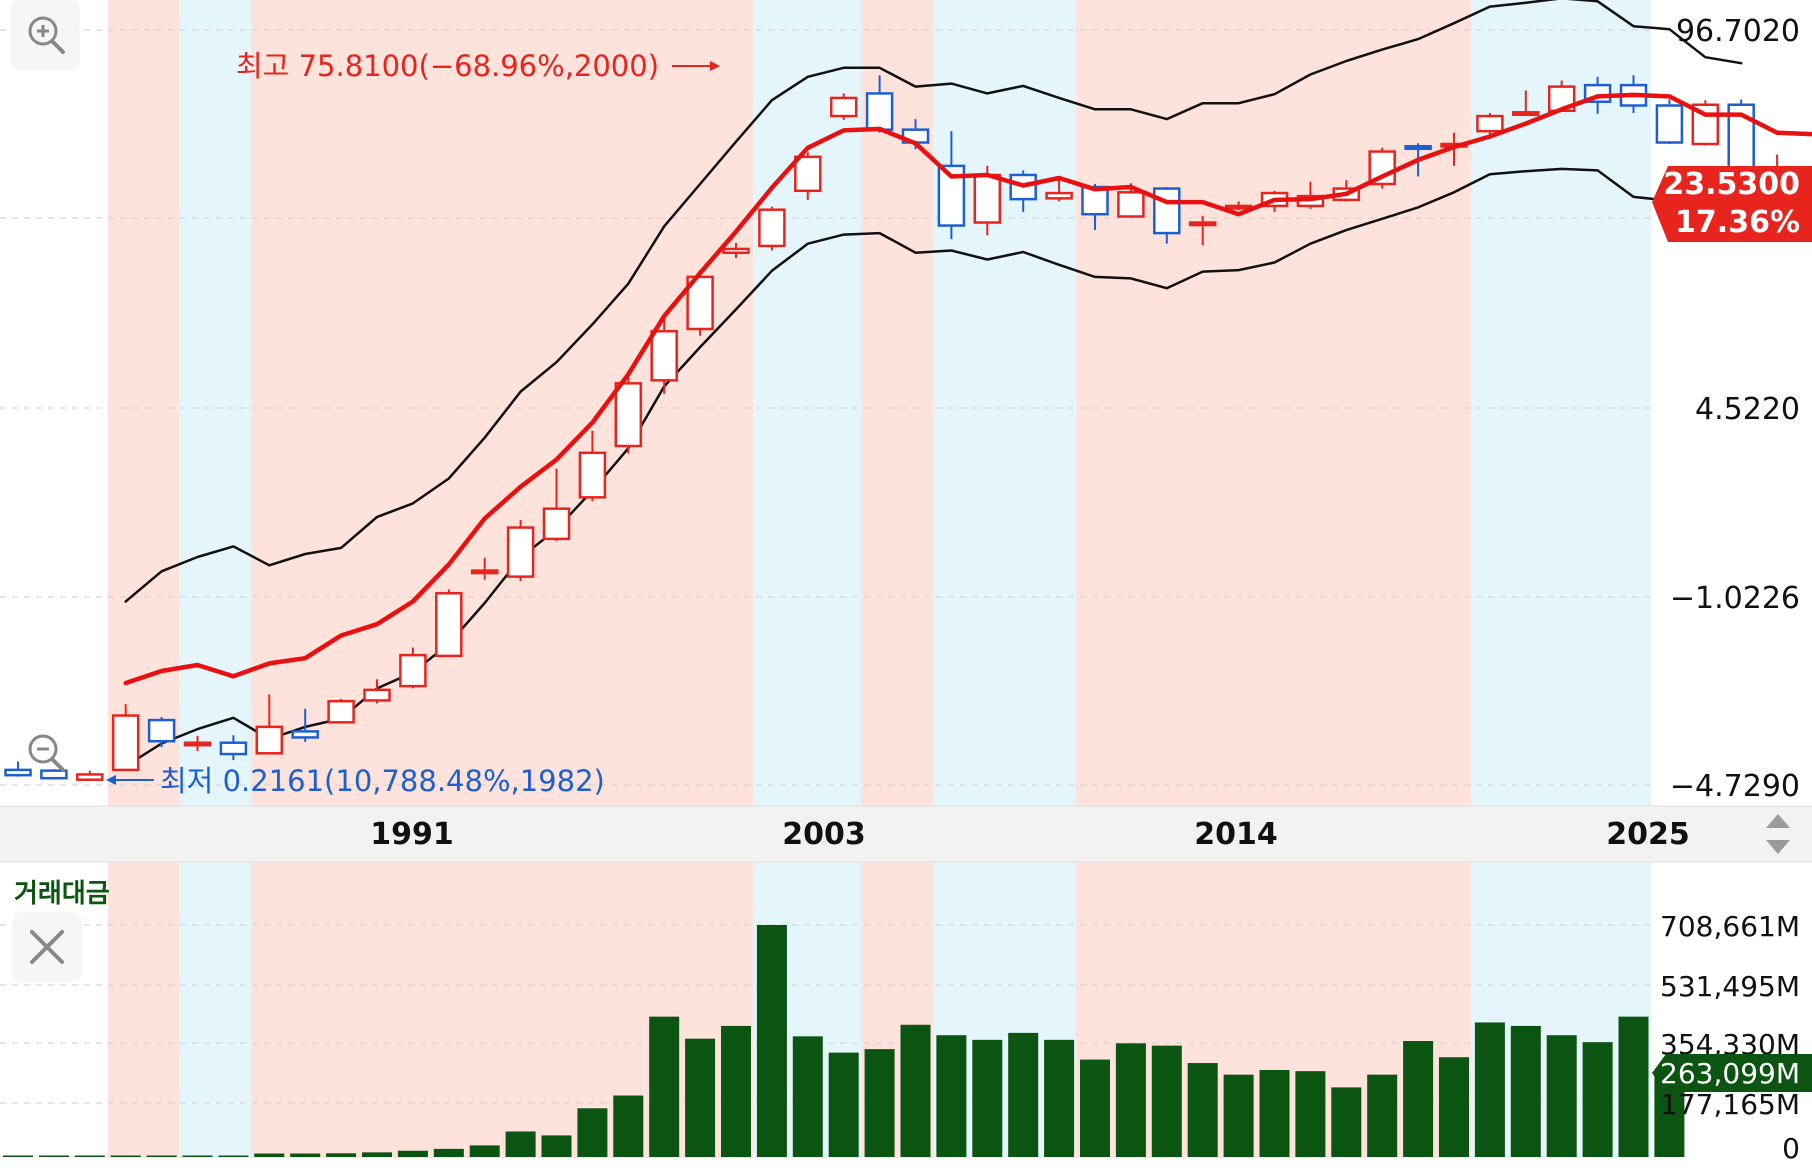 This screenshot has height=1168, width=1812. Describe the element at coordinates (1731, 184) in the screenshot. I see `current-price: 23.5300` at that location.